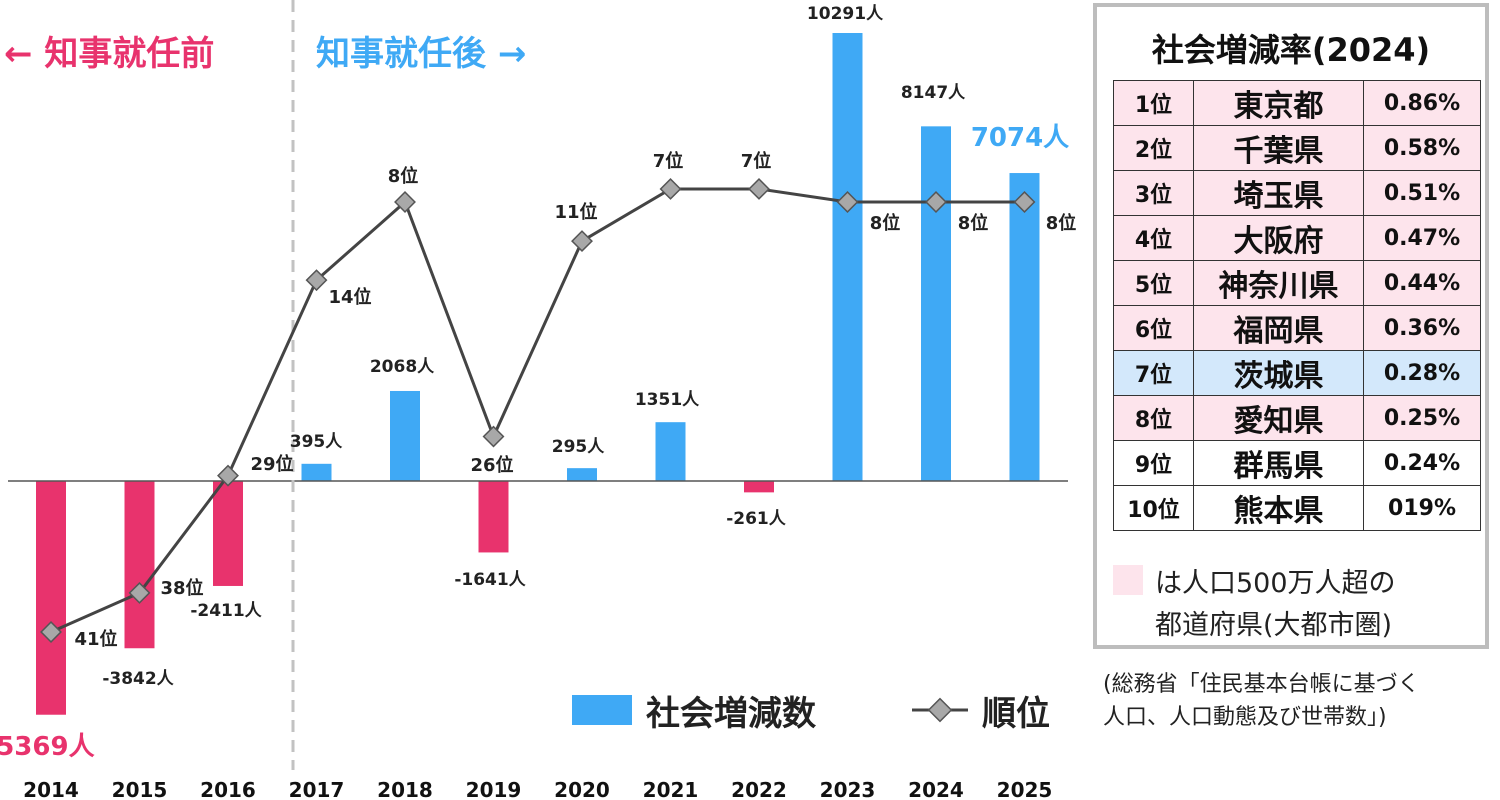  What do you see at coordinates (1278, 283) in the screenshot?
I see `prefecture-cell: 神奈川県` at bounding box center [1278, 283].